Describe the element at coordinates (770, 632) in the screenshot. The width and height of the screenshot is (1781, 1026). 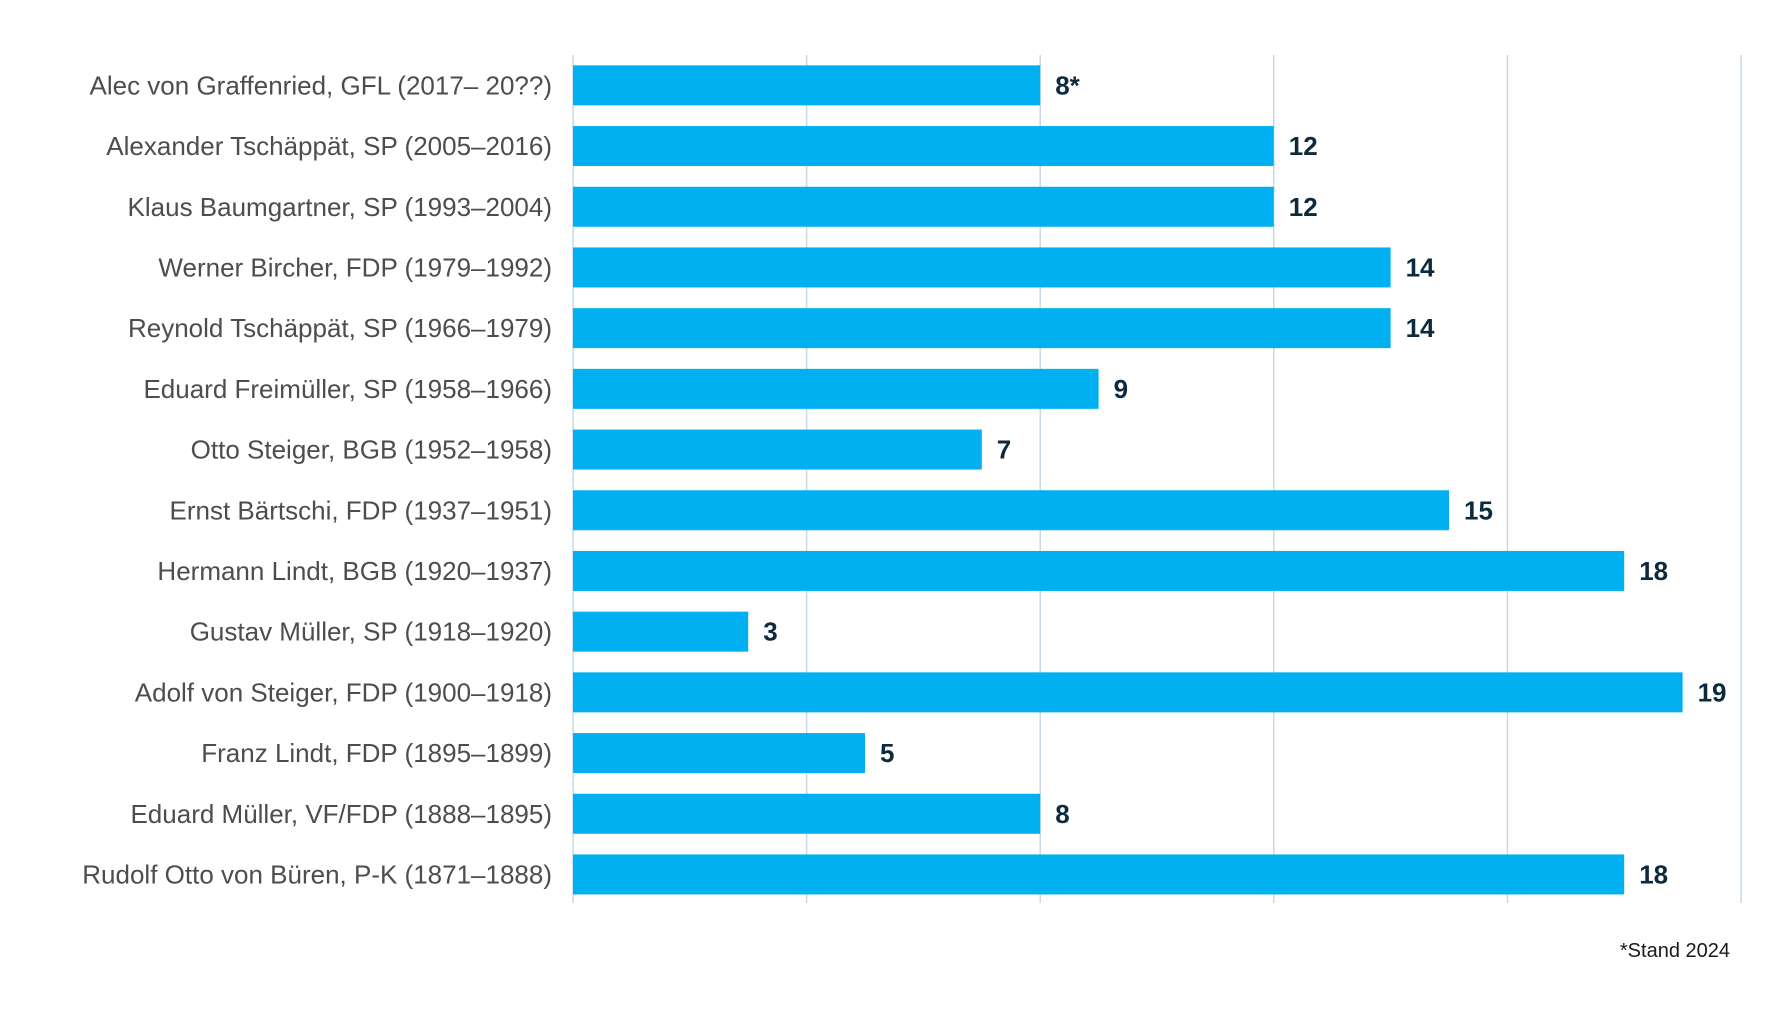
I see `value-label: 3` at that location.